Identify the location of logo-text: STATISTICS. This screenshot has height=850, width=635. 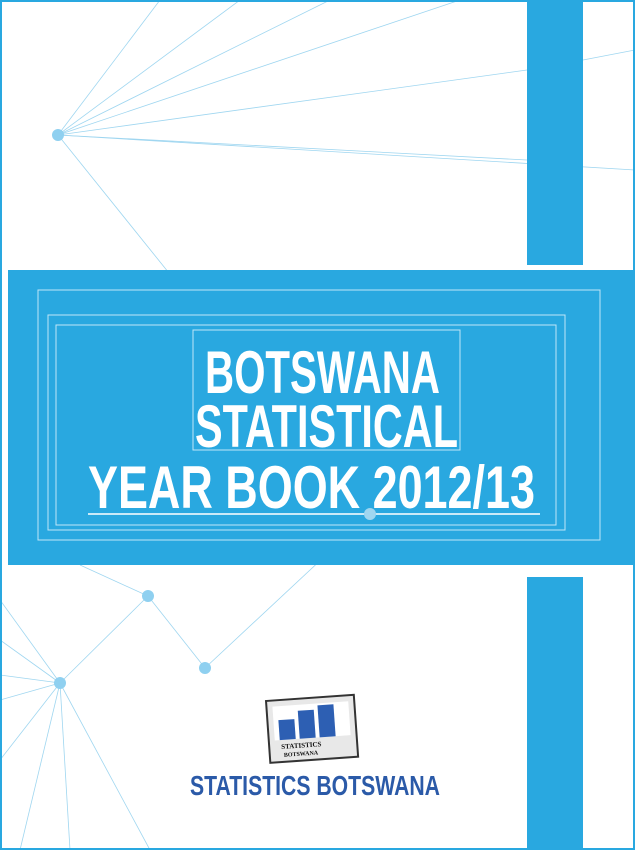
(301, 745).